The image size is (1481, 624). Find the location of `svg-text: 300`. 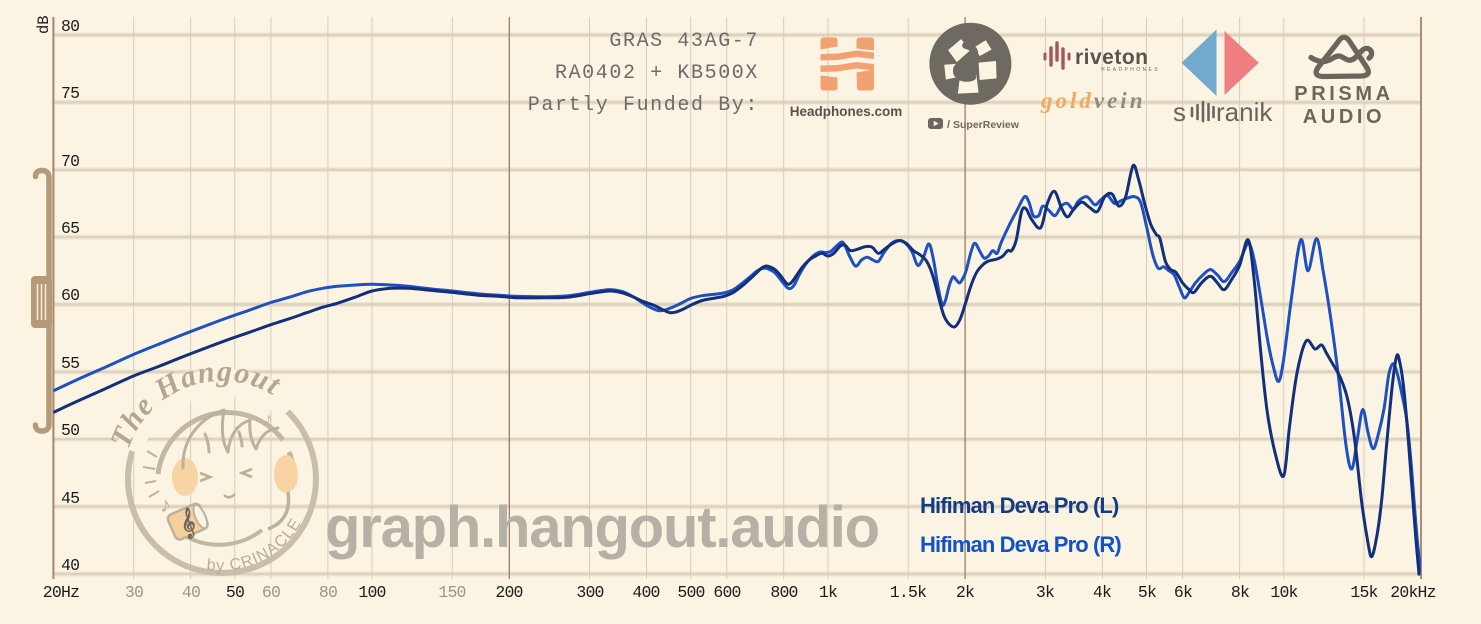

svg-text: 300 is located at coordinates (589, 592).